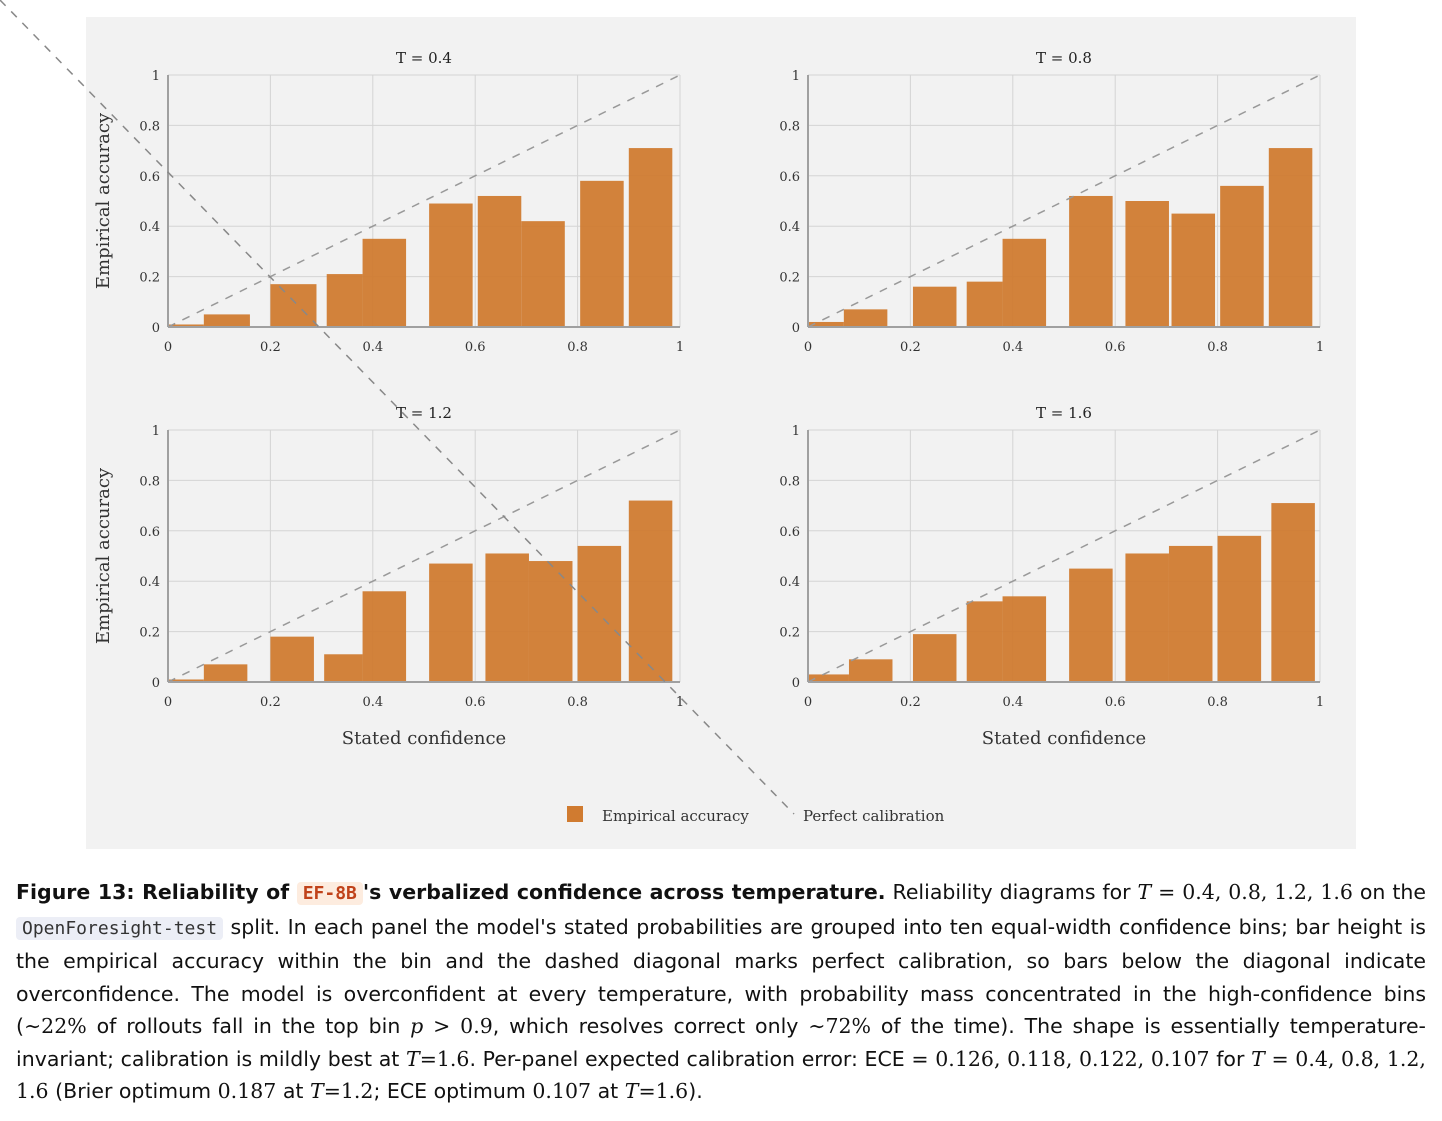 This screenshot has height=1121, width=1442. What do you see at coordinates (55, 1026) in the screenshot?
I see `caption-math: ∼22%` at bounding box center [55, 1026].